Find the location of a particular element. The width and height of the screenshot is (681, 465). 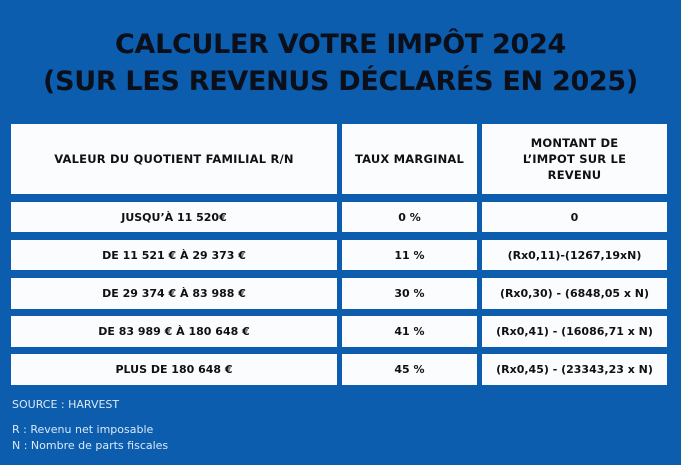

formula-text: (Rx0,11)-(1267,19xN) is located at coordinates (574, 255).